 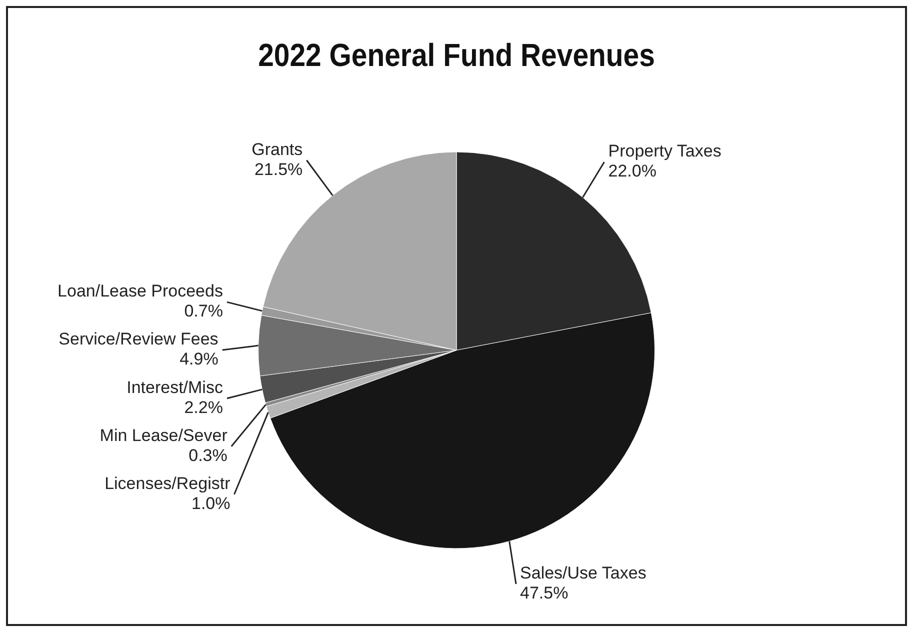 What do you see at coordinates (203, 311) in the screenshot?
I see `data-label: 0.7%` at bounding box center [203, 311].